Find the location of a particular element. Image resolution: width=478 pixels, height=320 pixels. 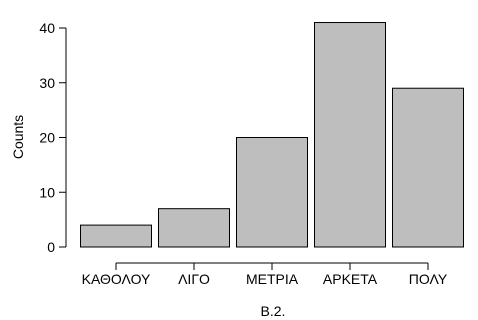

y-tick-label: 20 is located at coordinates (47, 138).